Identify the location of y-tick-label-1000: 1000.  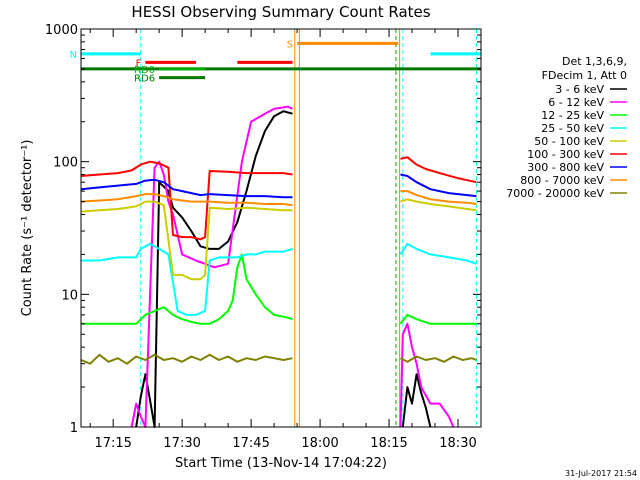
(61, 30).